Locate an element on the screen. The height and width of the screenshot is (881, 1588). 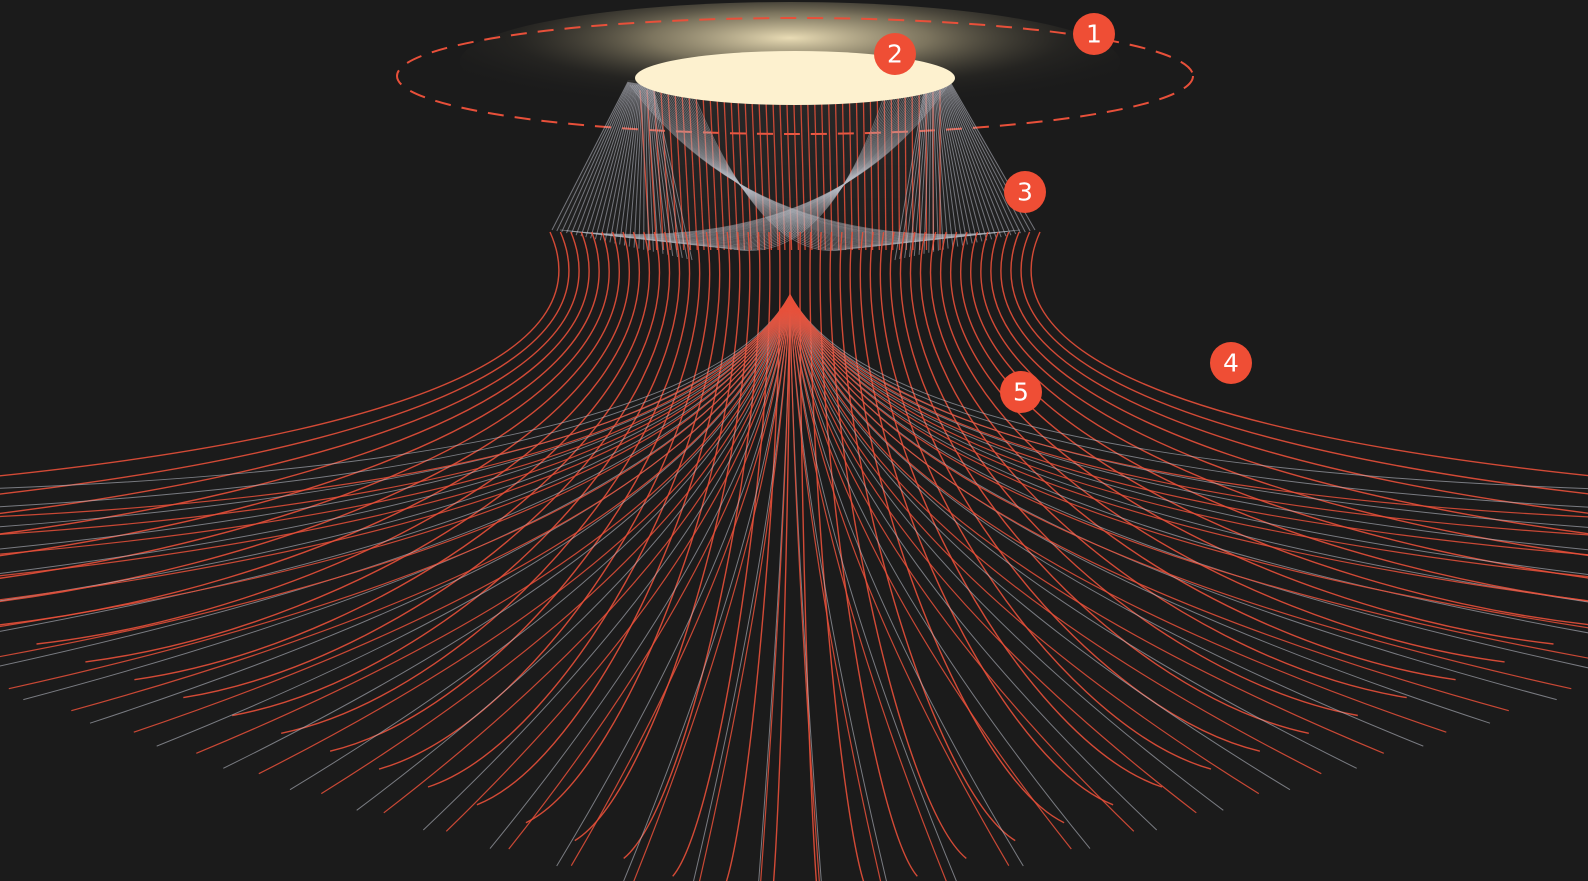
callout-badge-4: 4 is located at coordinates (1231, 363).